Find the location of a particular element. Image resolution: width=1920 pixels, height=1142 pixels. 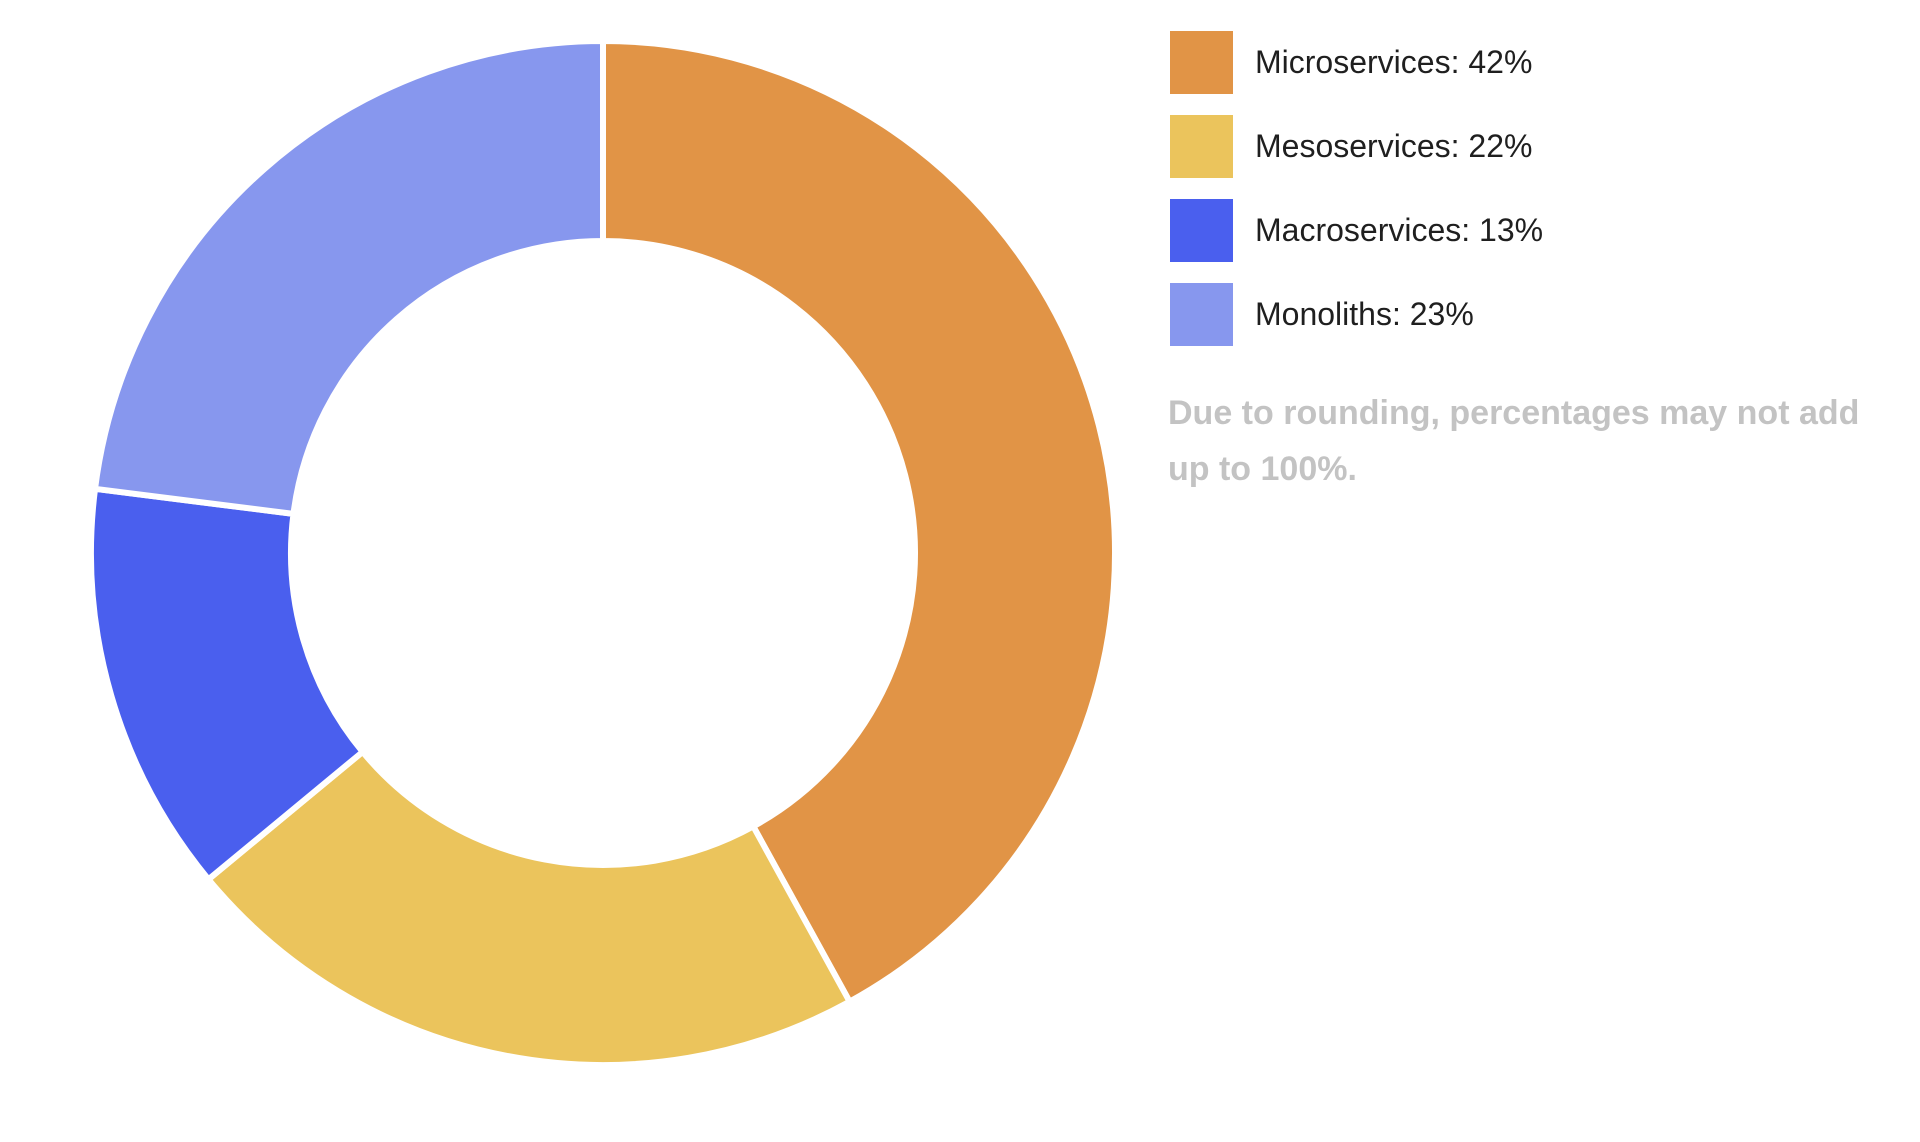

legend-item-microservices: Microservices: 42% is located at coordinates (1530, 62).